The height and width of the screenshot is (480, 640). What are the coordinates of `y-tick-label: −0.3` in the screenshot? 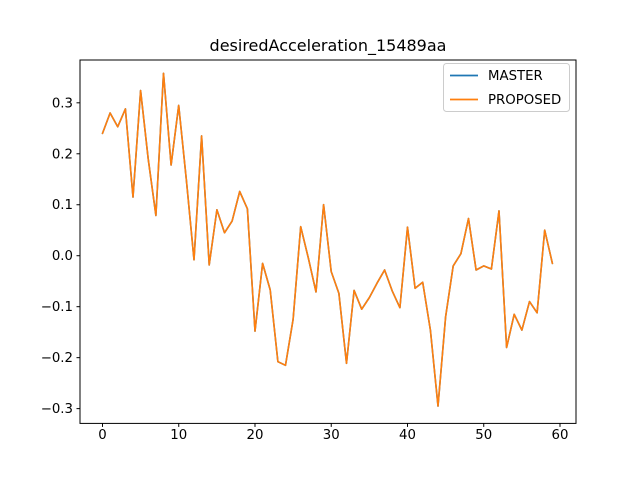 It's located at (57, 409).